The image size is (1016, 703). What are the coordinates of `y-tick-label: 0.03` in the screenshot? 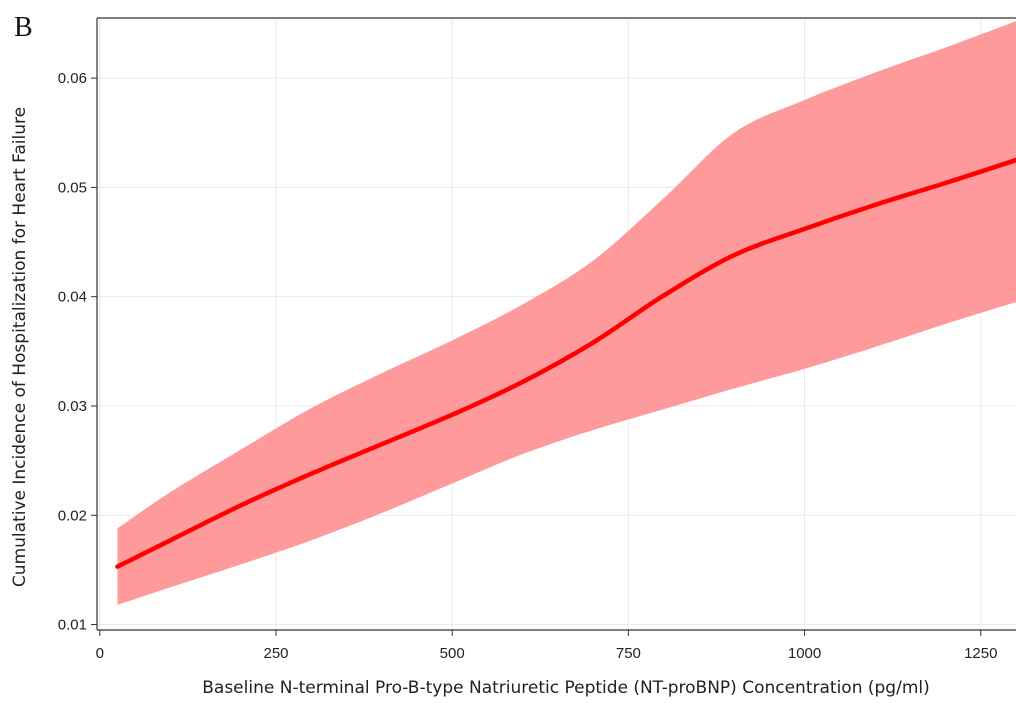 It's located at (72, 406).